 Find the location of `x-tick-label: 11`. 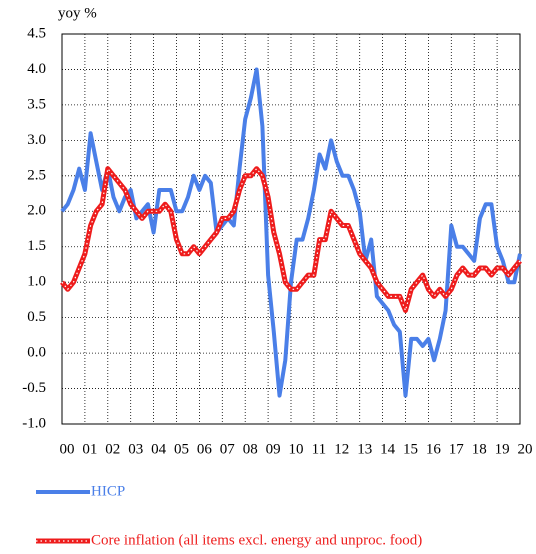

x-tick-label: 11 is located at coordinates (319, 449).